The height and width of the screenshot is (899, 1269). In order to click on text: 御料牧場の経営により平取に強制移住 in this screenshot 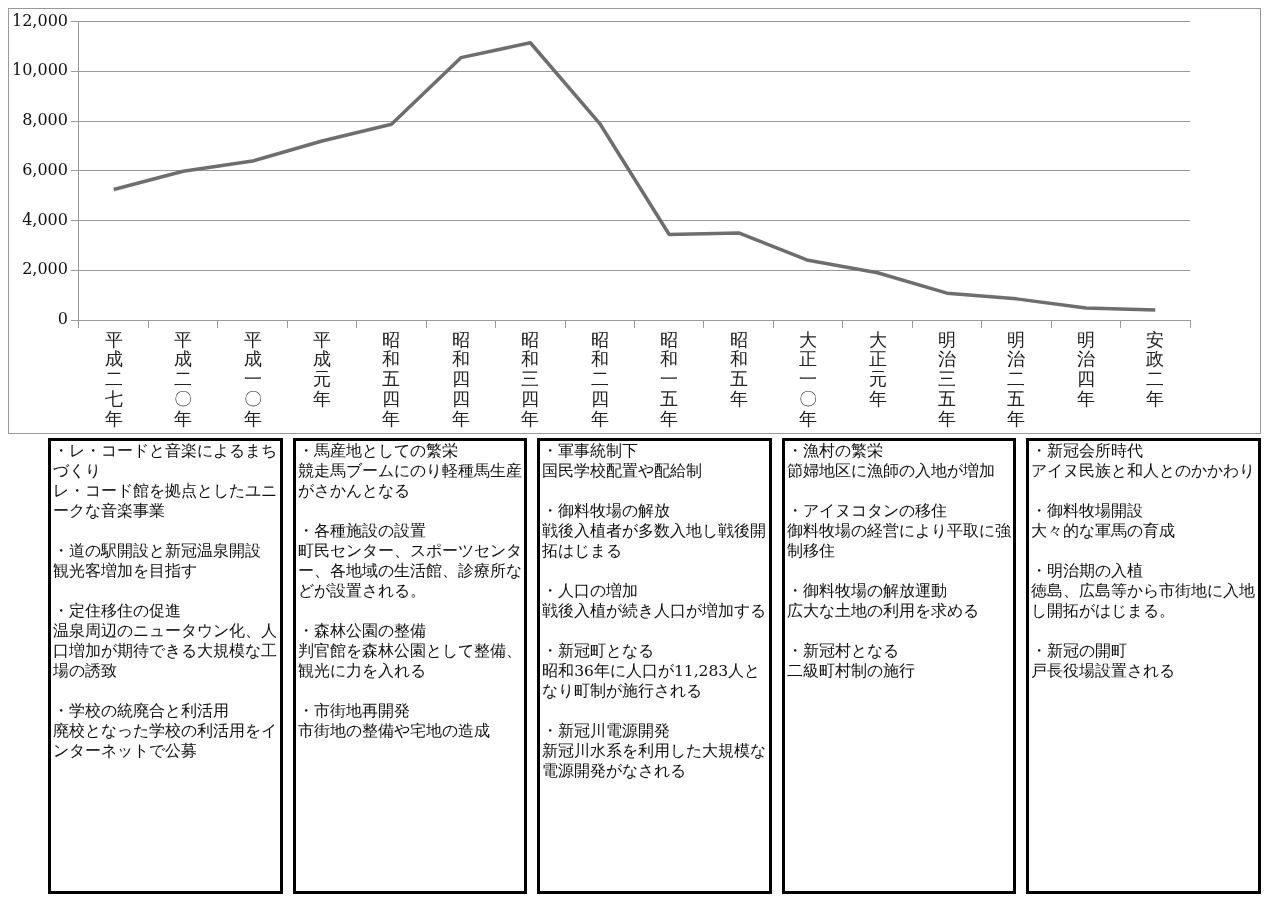, I will do `click(899, 541)`.